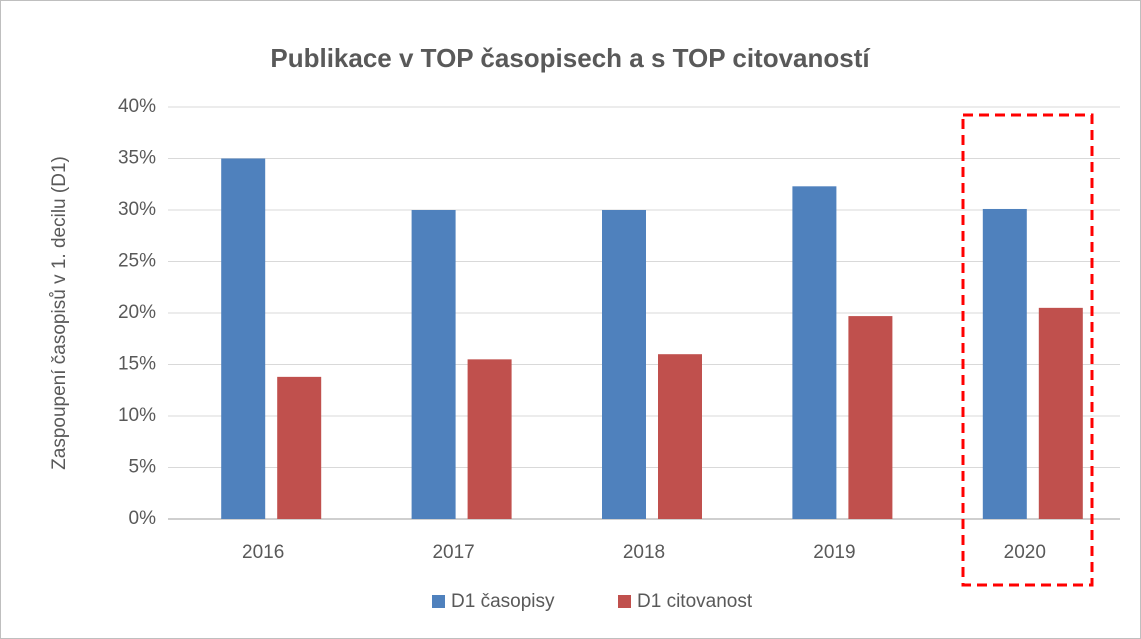  What do you see at coordinates (137, 106) in the screenshot?
I see `y-tick-label: 40%` at bounding box center [137, 106].